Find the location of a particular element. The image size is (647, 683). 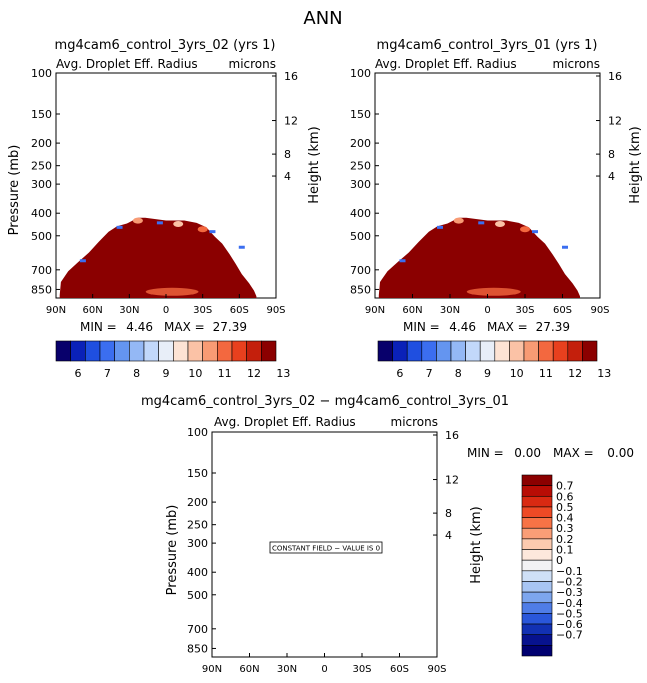

colorbar-label: −0.1 is located at coordinates (569, 571).